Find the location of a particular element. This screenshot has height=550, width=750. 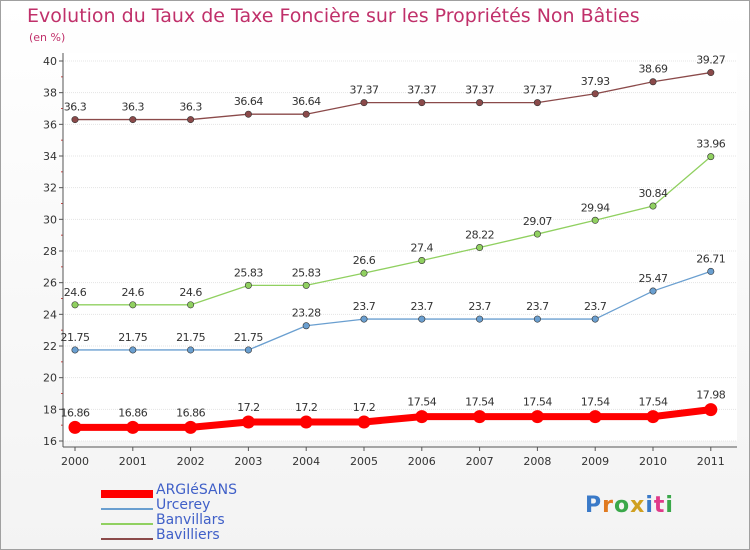

logo-letter: P is located at coordinates (594, 505).